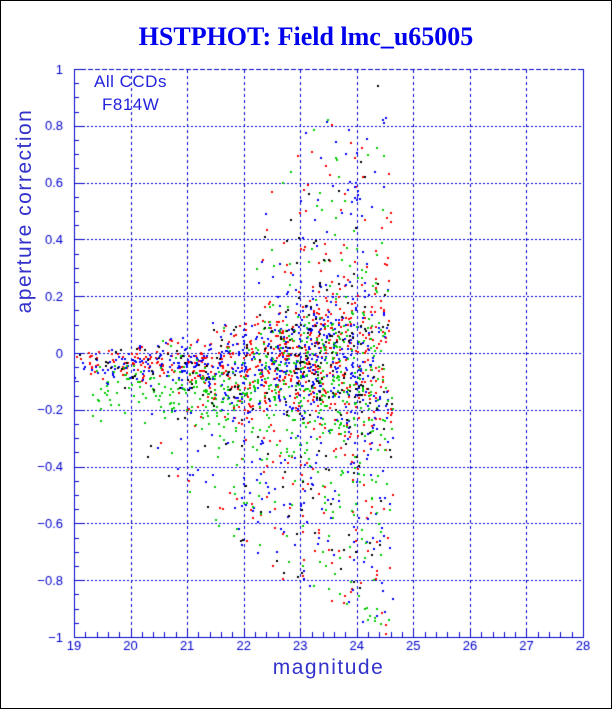  What do you see at coordinates (131, 104) in the screenshot?
I see `legend-filter-label: F814W` at bounding box center [131, 104].